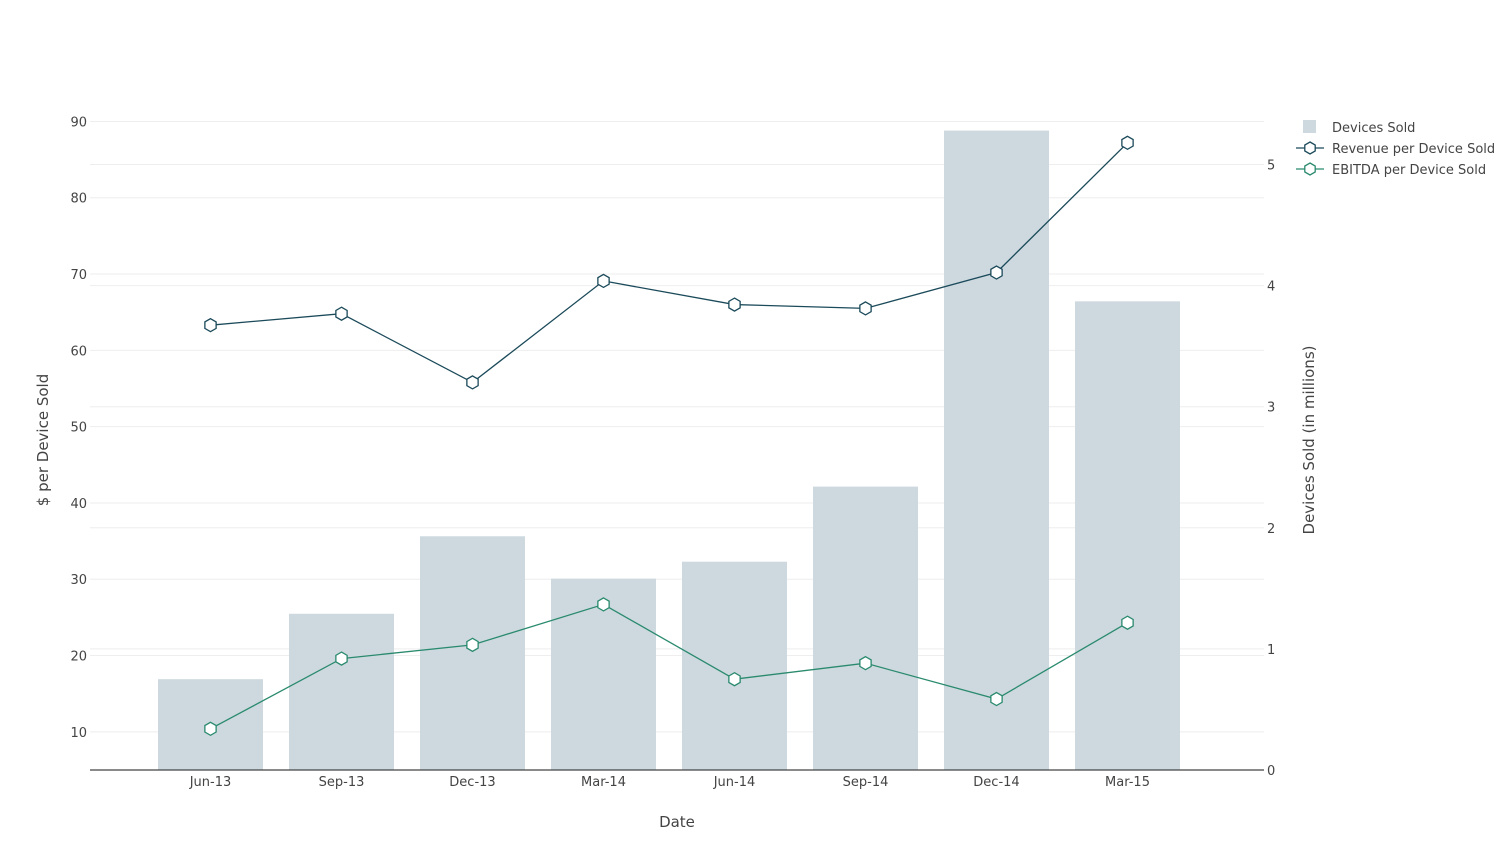 The height and width of the screenshot is (859, 1502). What do you see at coordinates (78, 351) in the screenshot?
I see `left-y-tick-label: 60` at bounding box center [78, 351].